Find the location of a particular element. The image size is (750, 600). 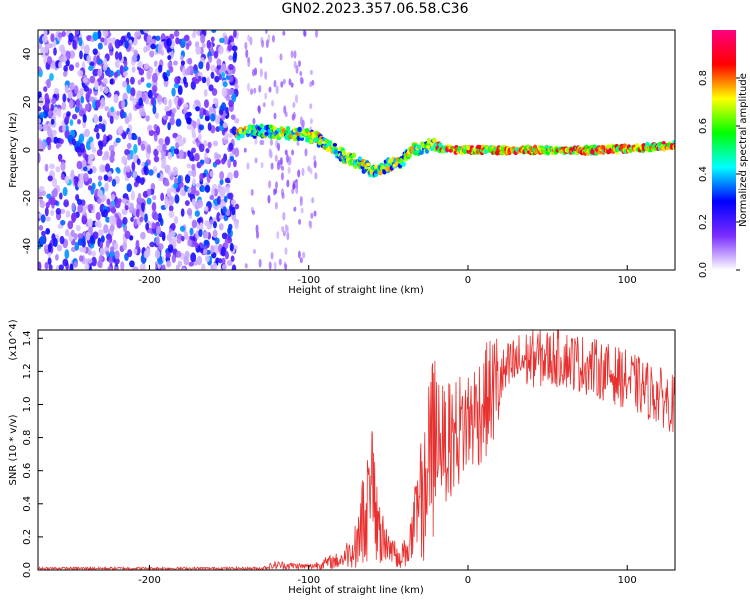

spectrogram-y-ticks: -40 -20 0 20 40 is located at coordinates (32, 151).